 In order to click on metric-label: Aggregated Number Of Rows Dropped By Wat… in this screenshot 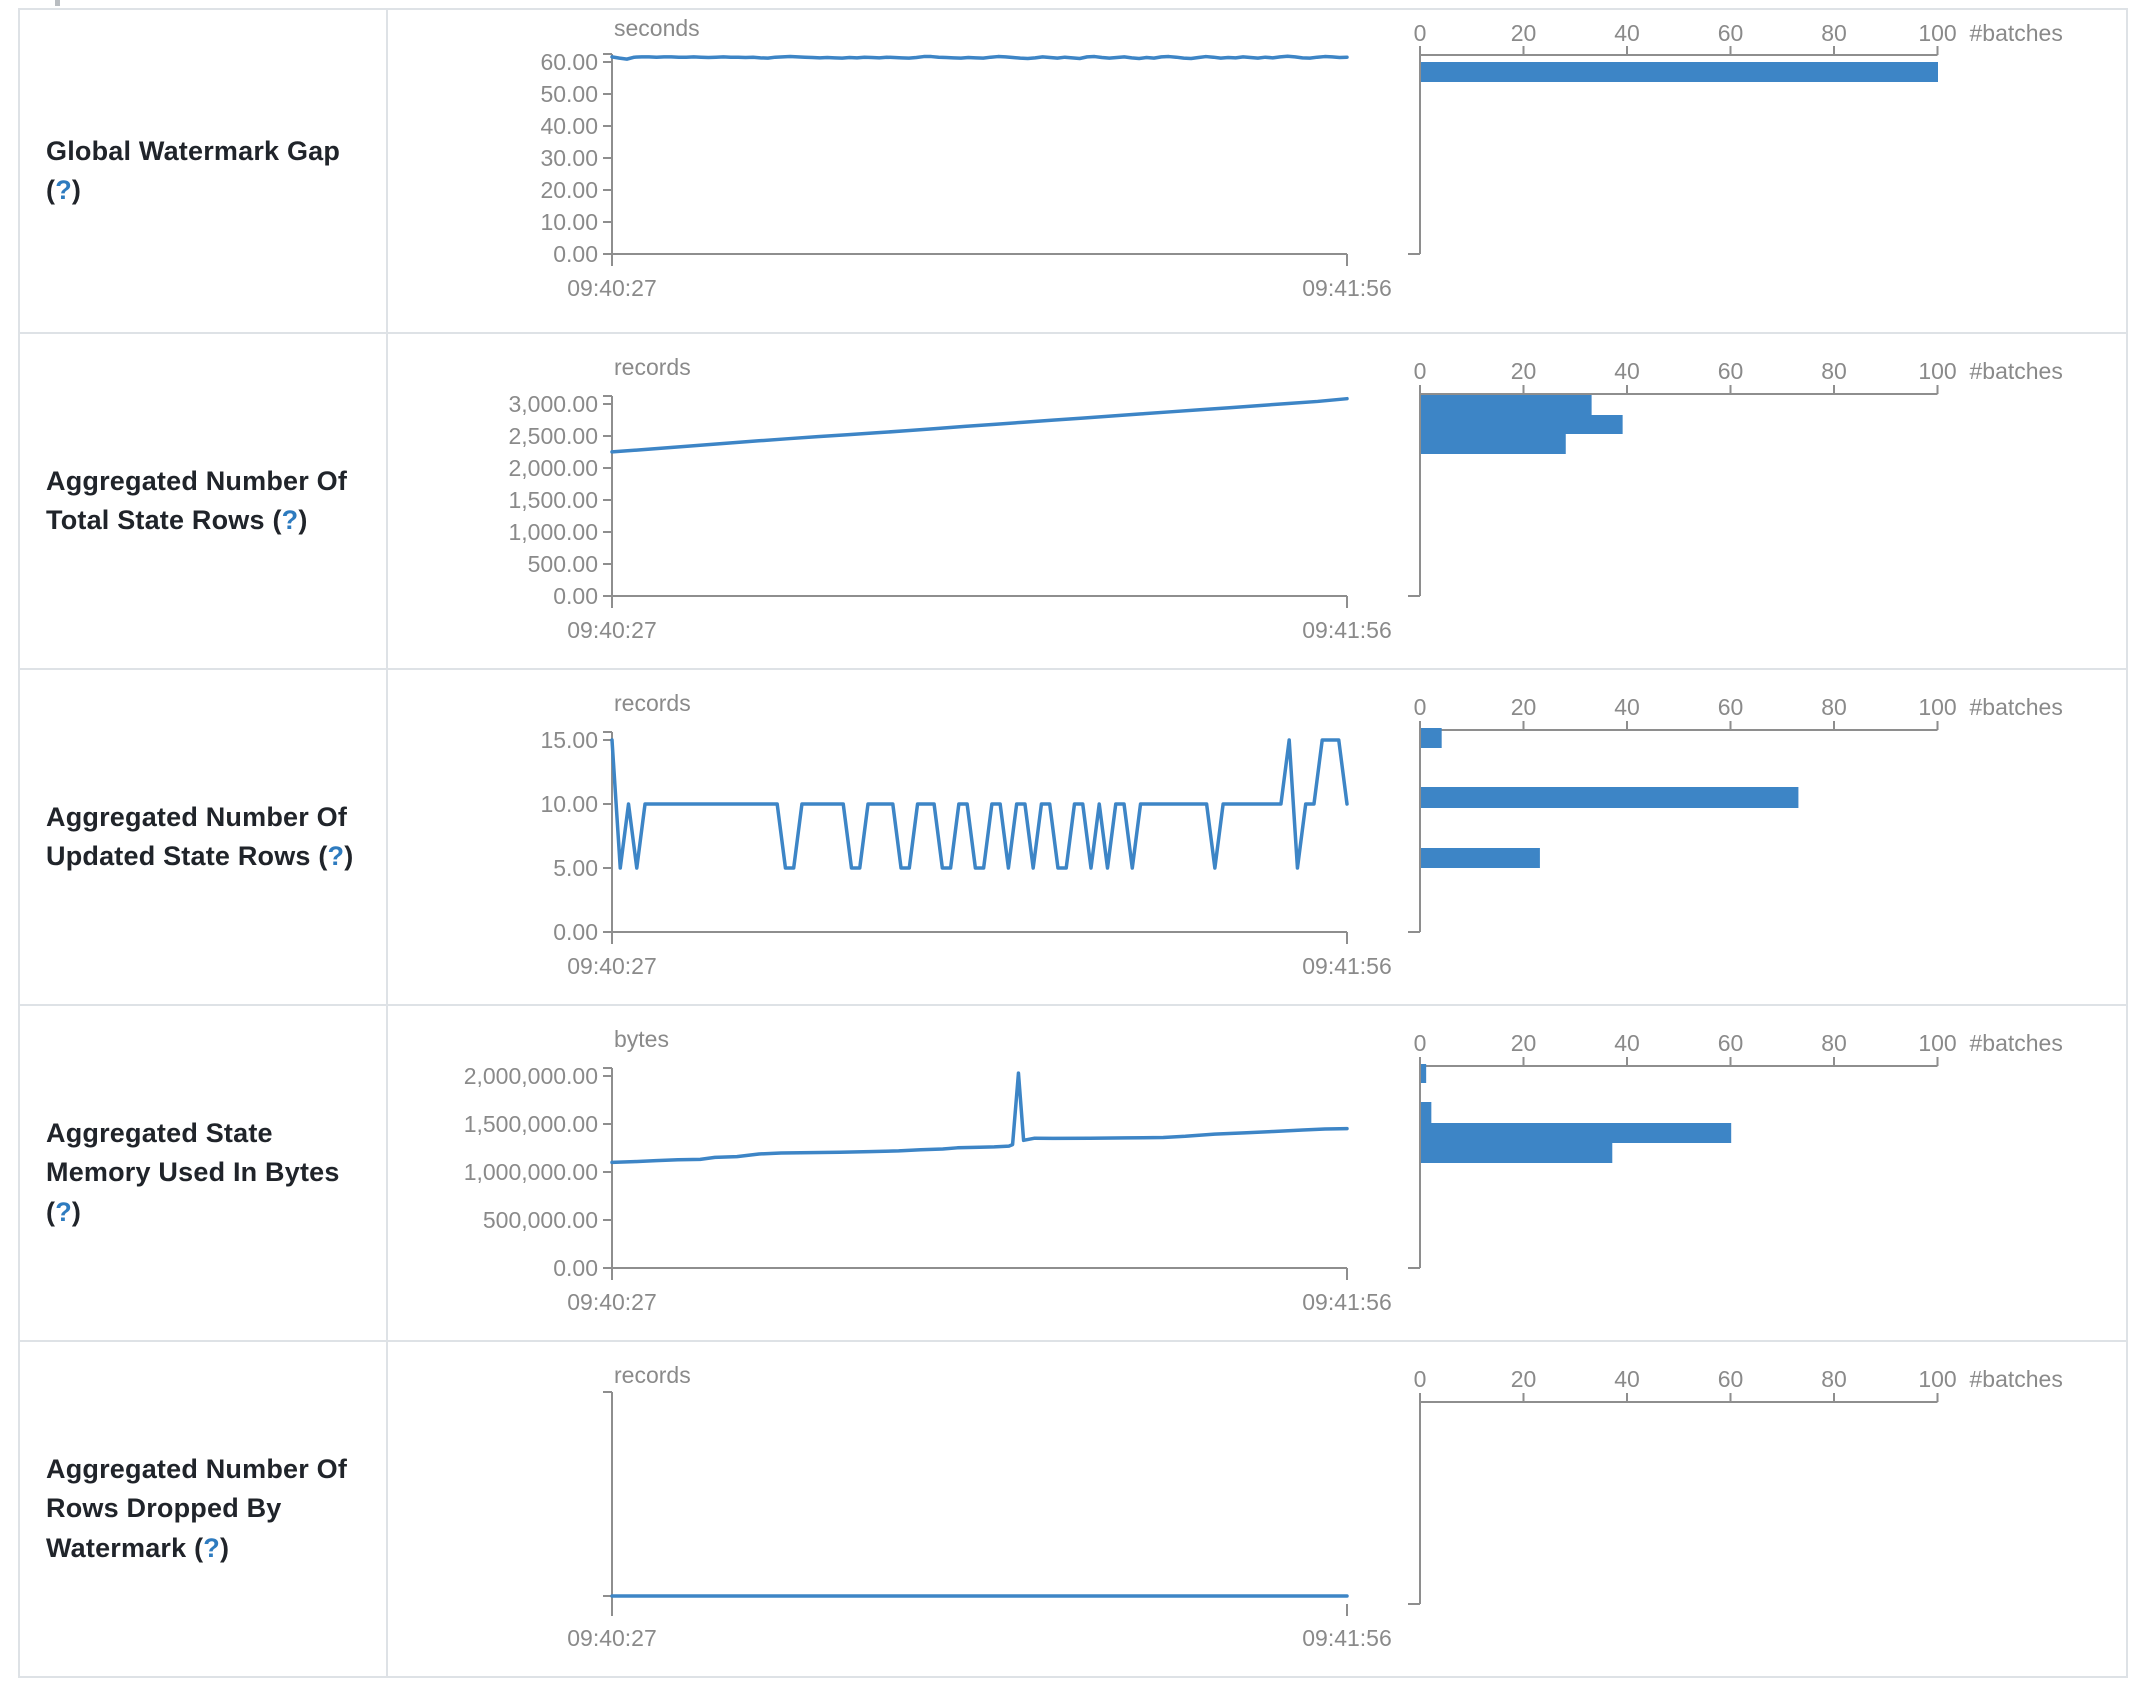, I will do `click(205, 1508)`.